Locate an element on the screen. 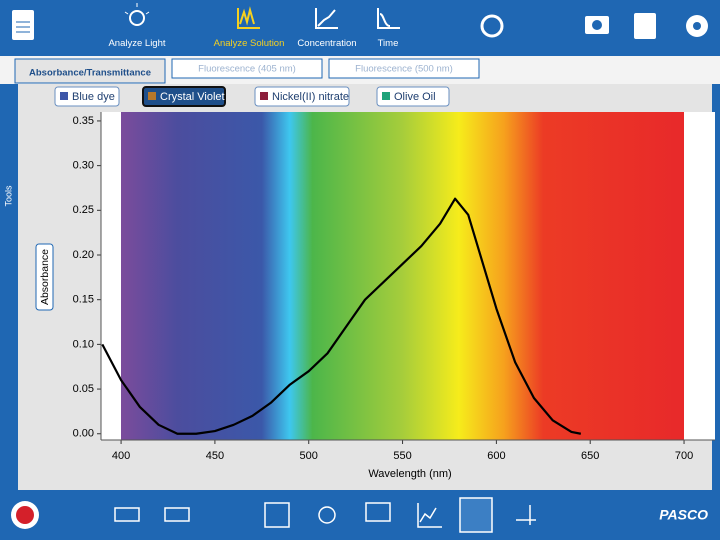 This screenshot has width=720, height=545. x-tick-label: 550 is located at coordinates (402, 456).